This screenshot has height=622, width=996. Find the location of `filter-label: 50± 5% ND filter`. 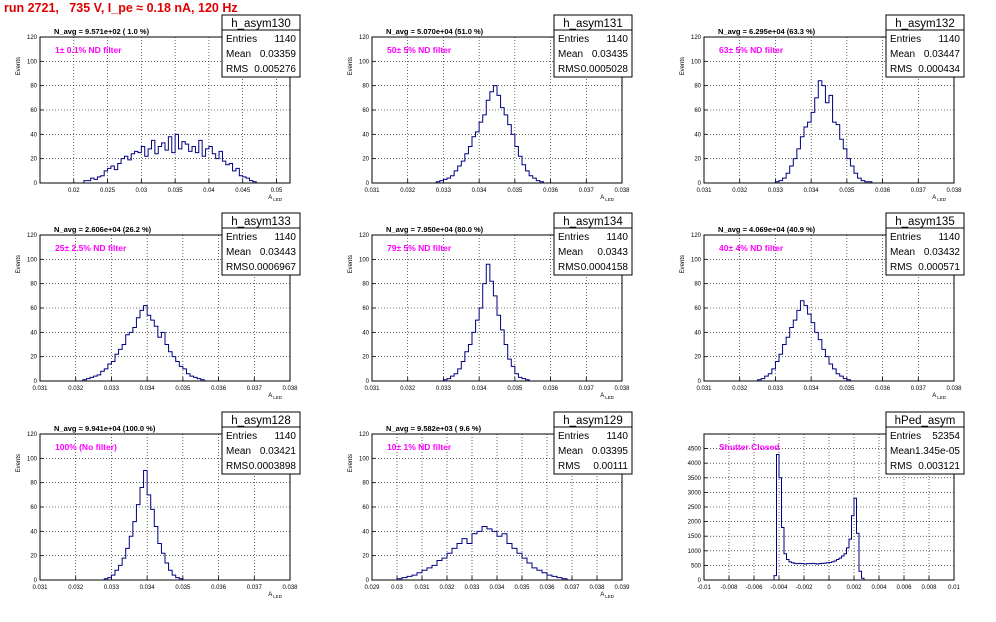

filter-label: 50± 5% ND filter is located at coordinates (419, 50).